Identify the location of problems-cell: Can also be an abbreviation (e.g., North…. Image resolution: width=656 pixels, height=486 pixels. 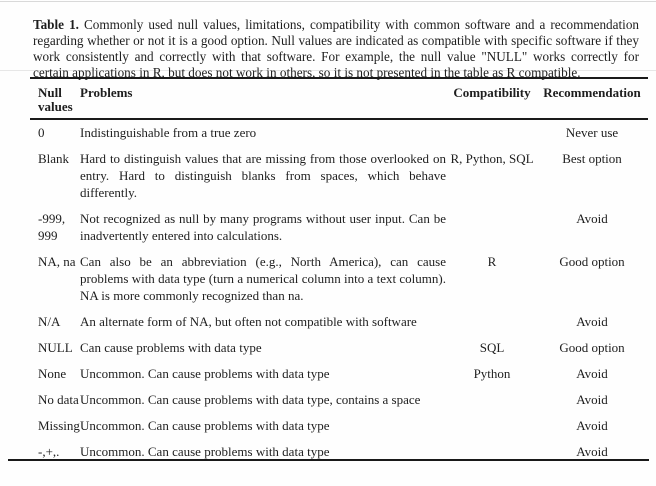
(263, 278).